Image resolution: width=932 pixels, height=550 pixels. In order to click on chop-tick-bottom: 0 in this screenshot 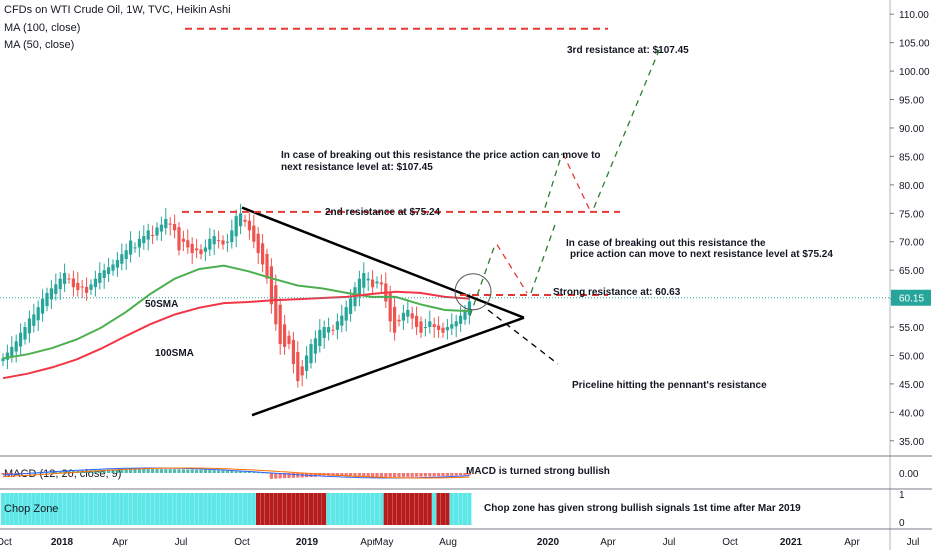, I will do `click(902, 523)`.